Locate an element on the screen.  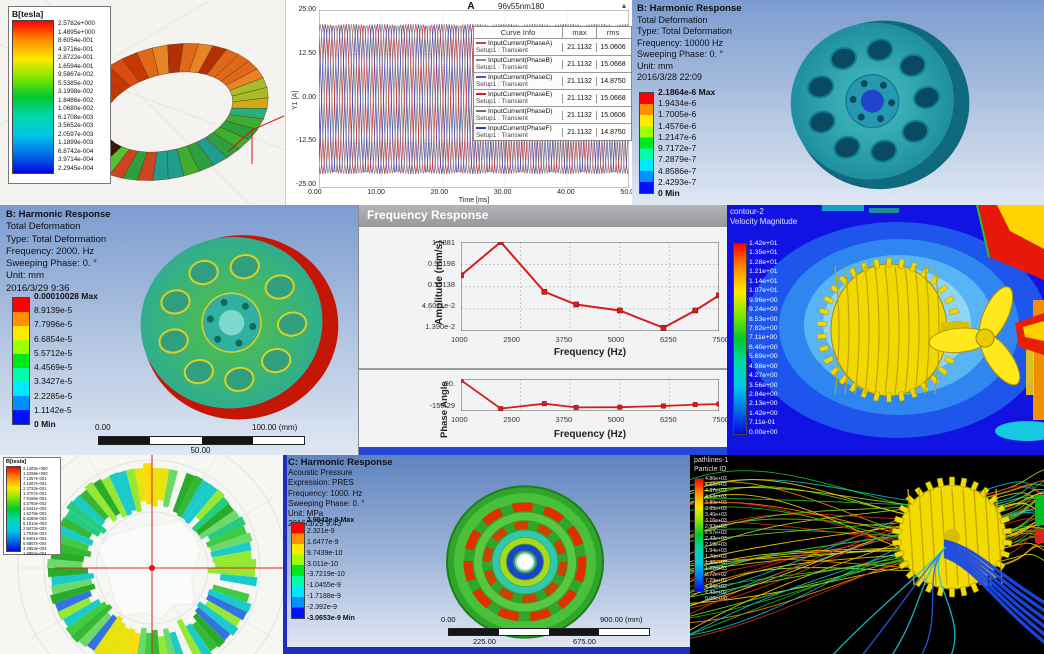
legend-label: 3.1998e-002 is located at coordinates (76, 92).